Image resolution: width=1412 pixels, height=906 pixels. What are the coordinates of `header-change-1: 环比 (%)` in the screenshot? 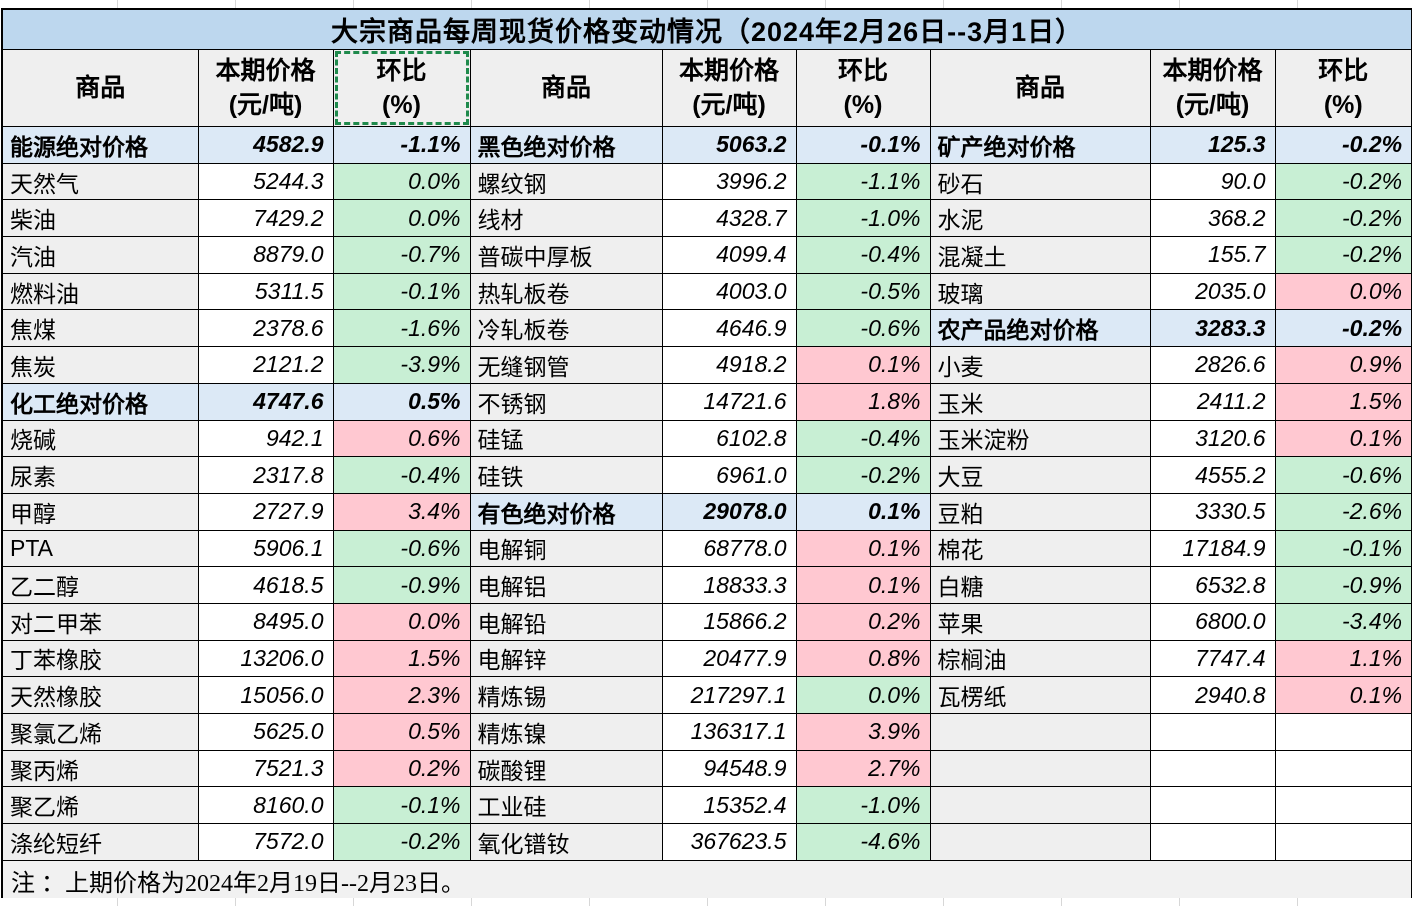 It's located at (401, 88).